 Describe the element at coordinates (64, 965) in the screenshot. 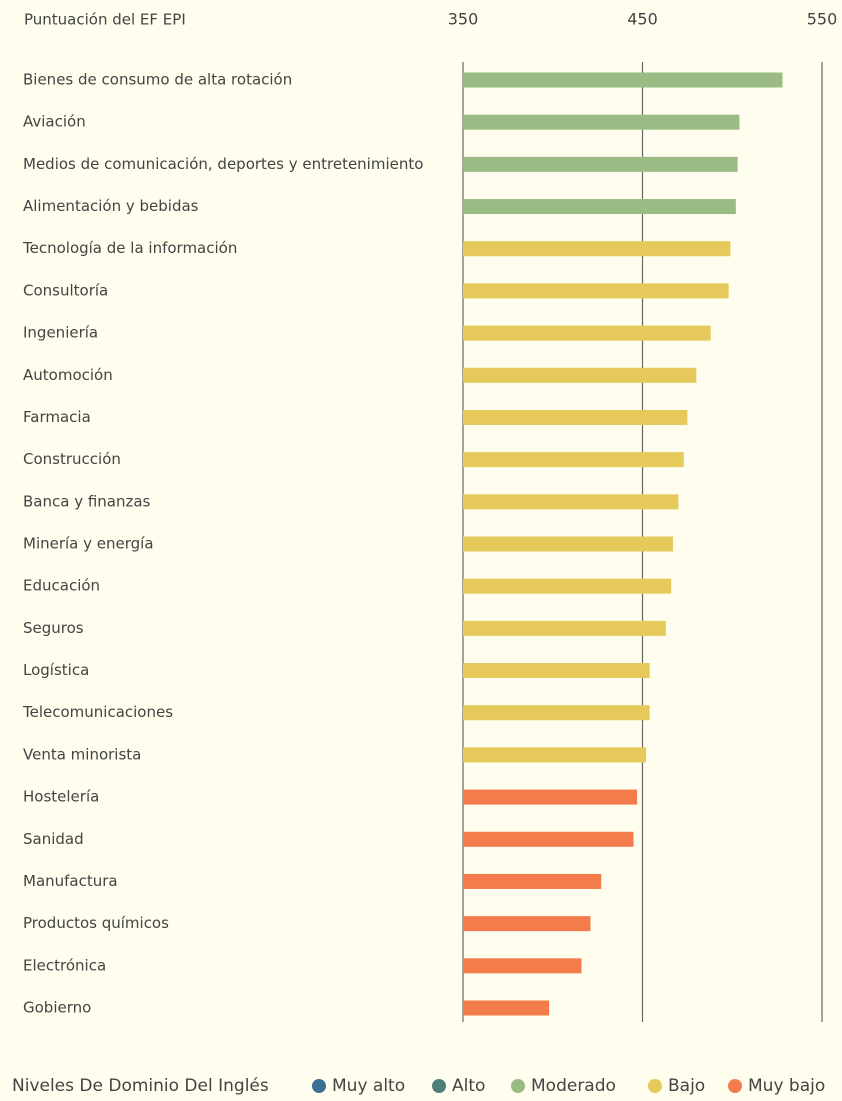

I see `y-tick-label: Electrónica` at that location.